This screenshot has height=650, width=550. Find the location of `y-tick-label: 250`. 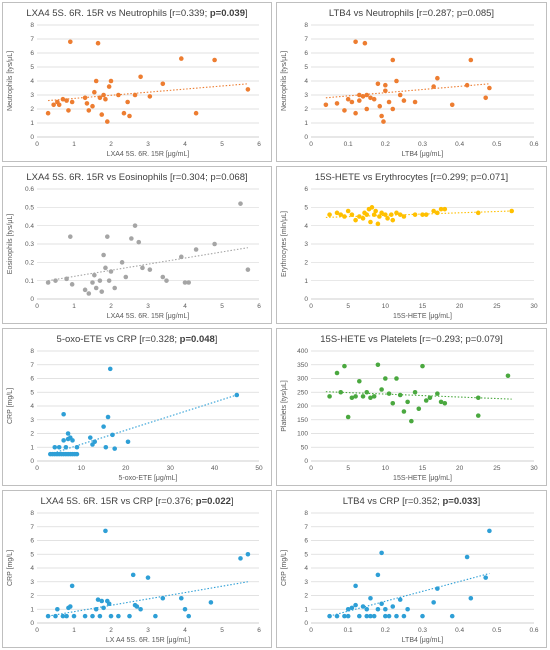

y-tick-label: 250 is located at coordinates (302, 392).